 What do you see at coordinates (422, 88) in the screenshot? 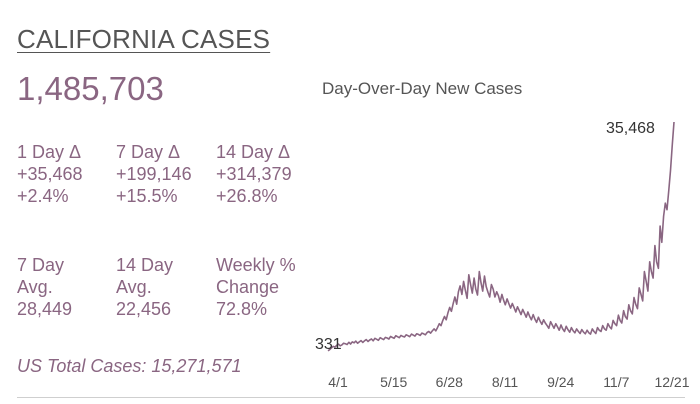
I see `chart-title: Day-Over-Day New Cases` at bounding box center [422, 88].